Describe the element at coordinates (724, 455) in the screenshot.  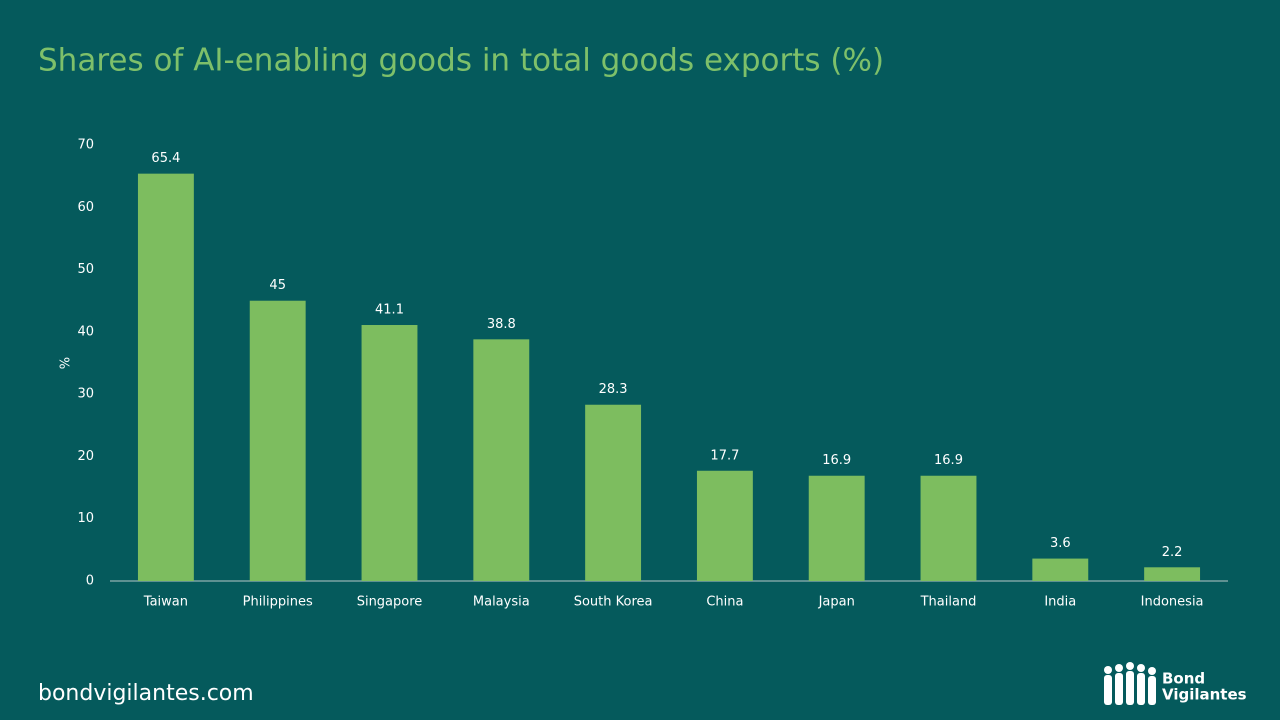
I see `data-label: 17.7` at that location.